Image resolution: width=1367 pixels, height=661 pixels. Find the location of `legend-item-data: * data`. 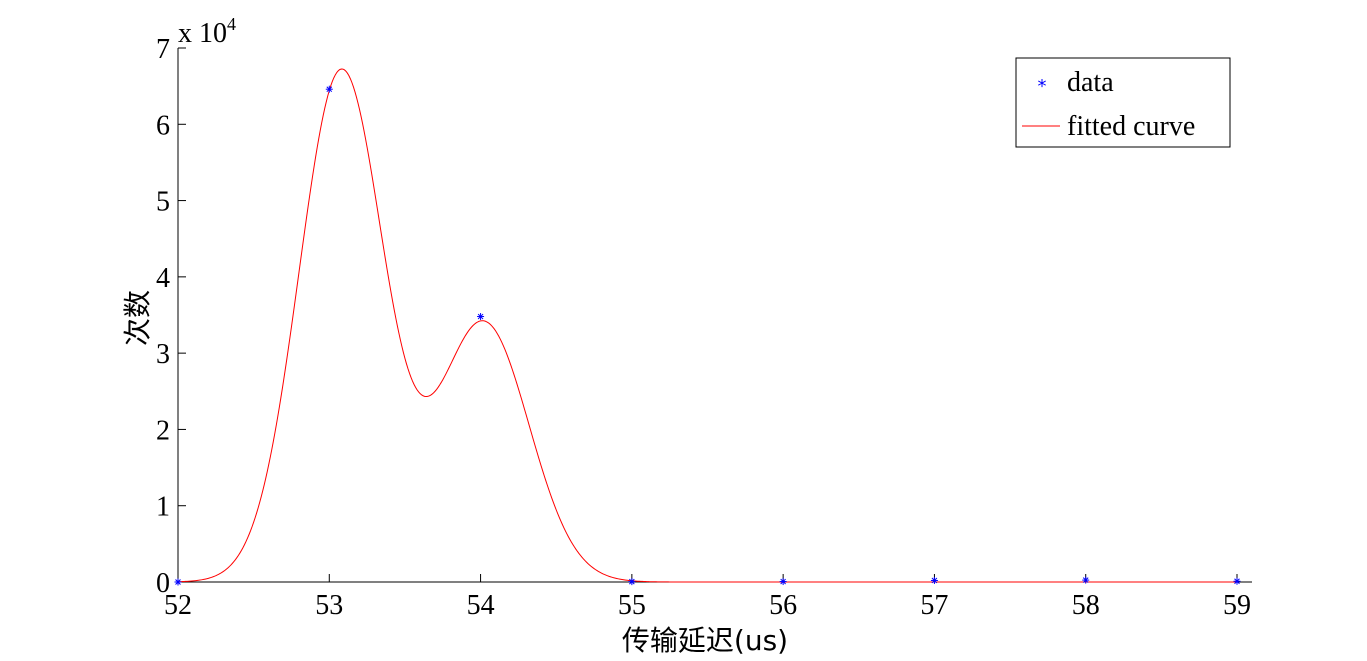

legend-item-data: * data is located at coordinates (1076, 82).